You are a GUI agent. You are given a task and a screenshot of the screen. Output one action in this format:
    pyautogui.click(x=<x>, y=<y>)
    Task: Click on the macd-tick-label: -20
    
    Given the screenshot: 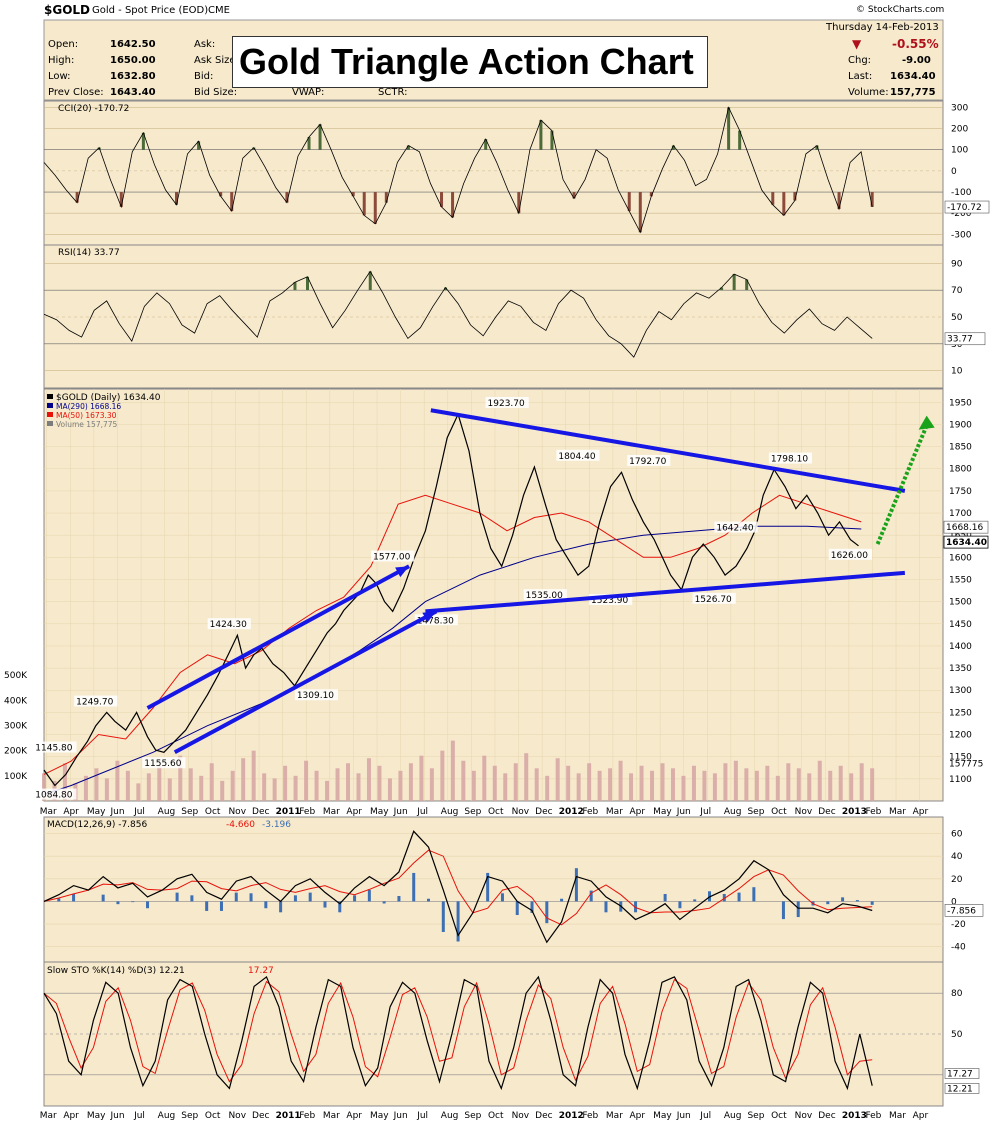 What is the action you would take?
    pyautogui.click(x=958, y=925)
    